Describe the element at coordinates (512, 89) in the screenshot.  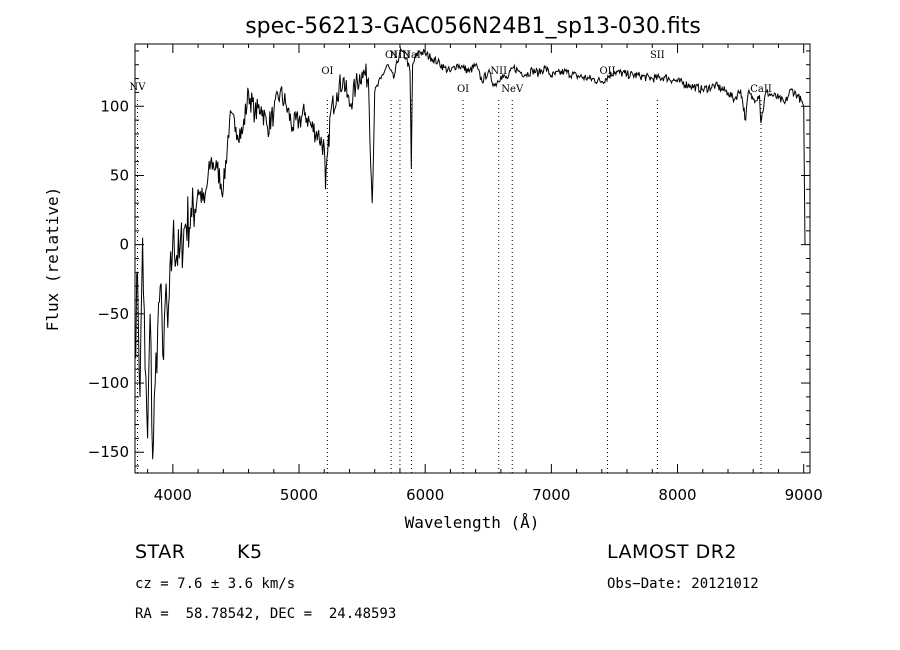
I see `line-marker-label: NeV` at that location.